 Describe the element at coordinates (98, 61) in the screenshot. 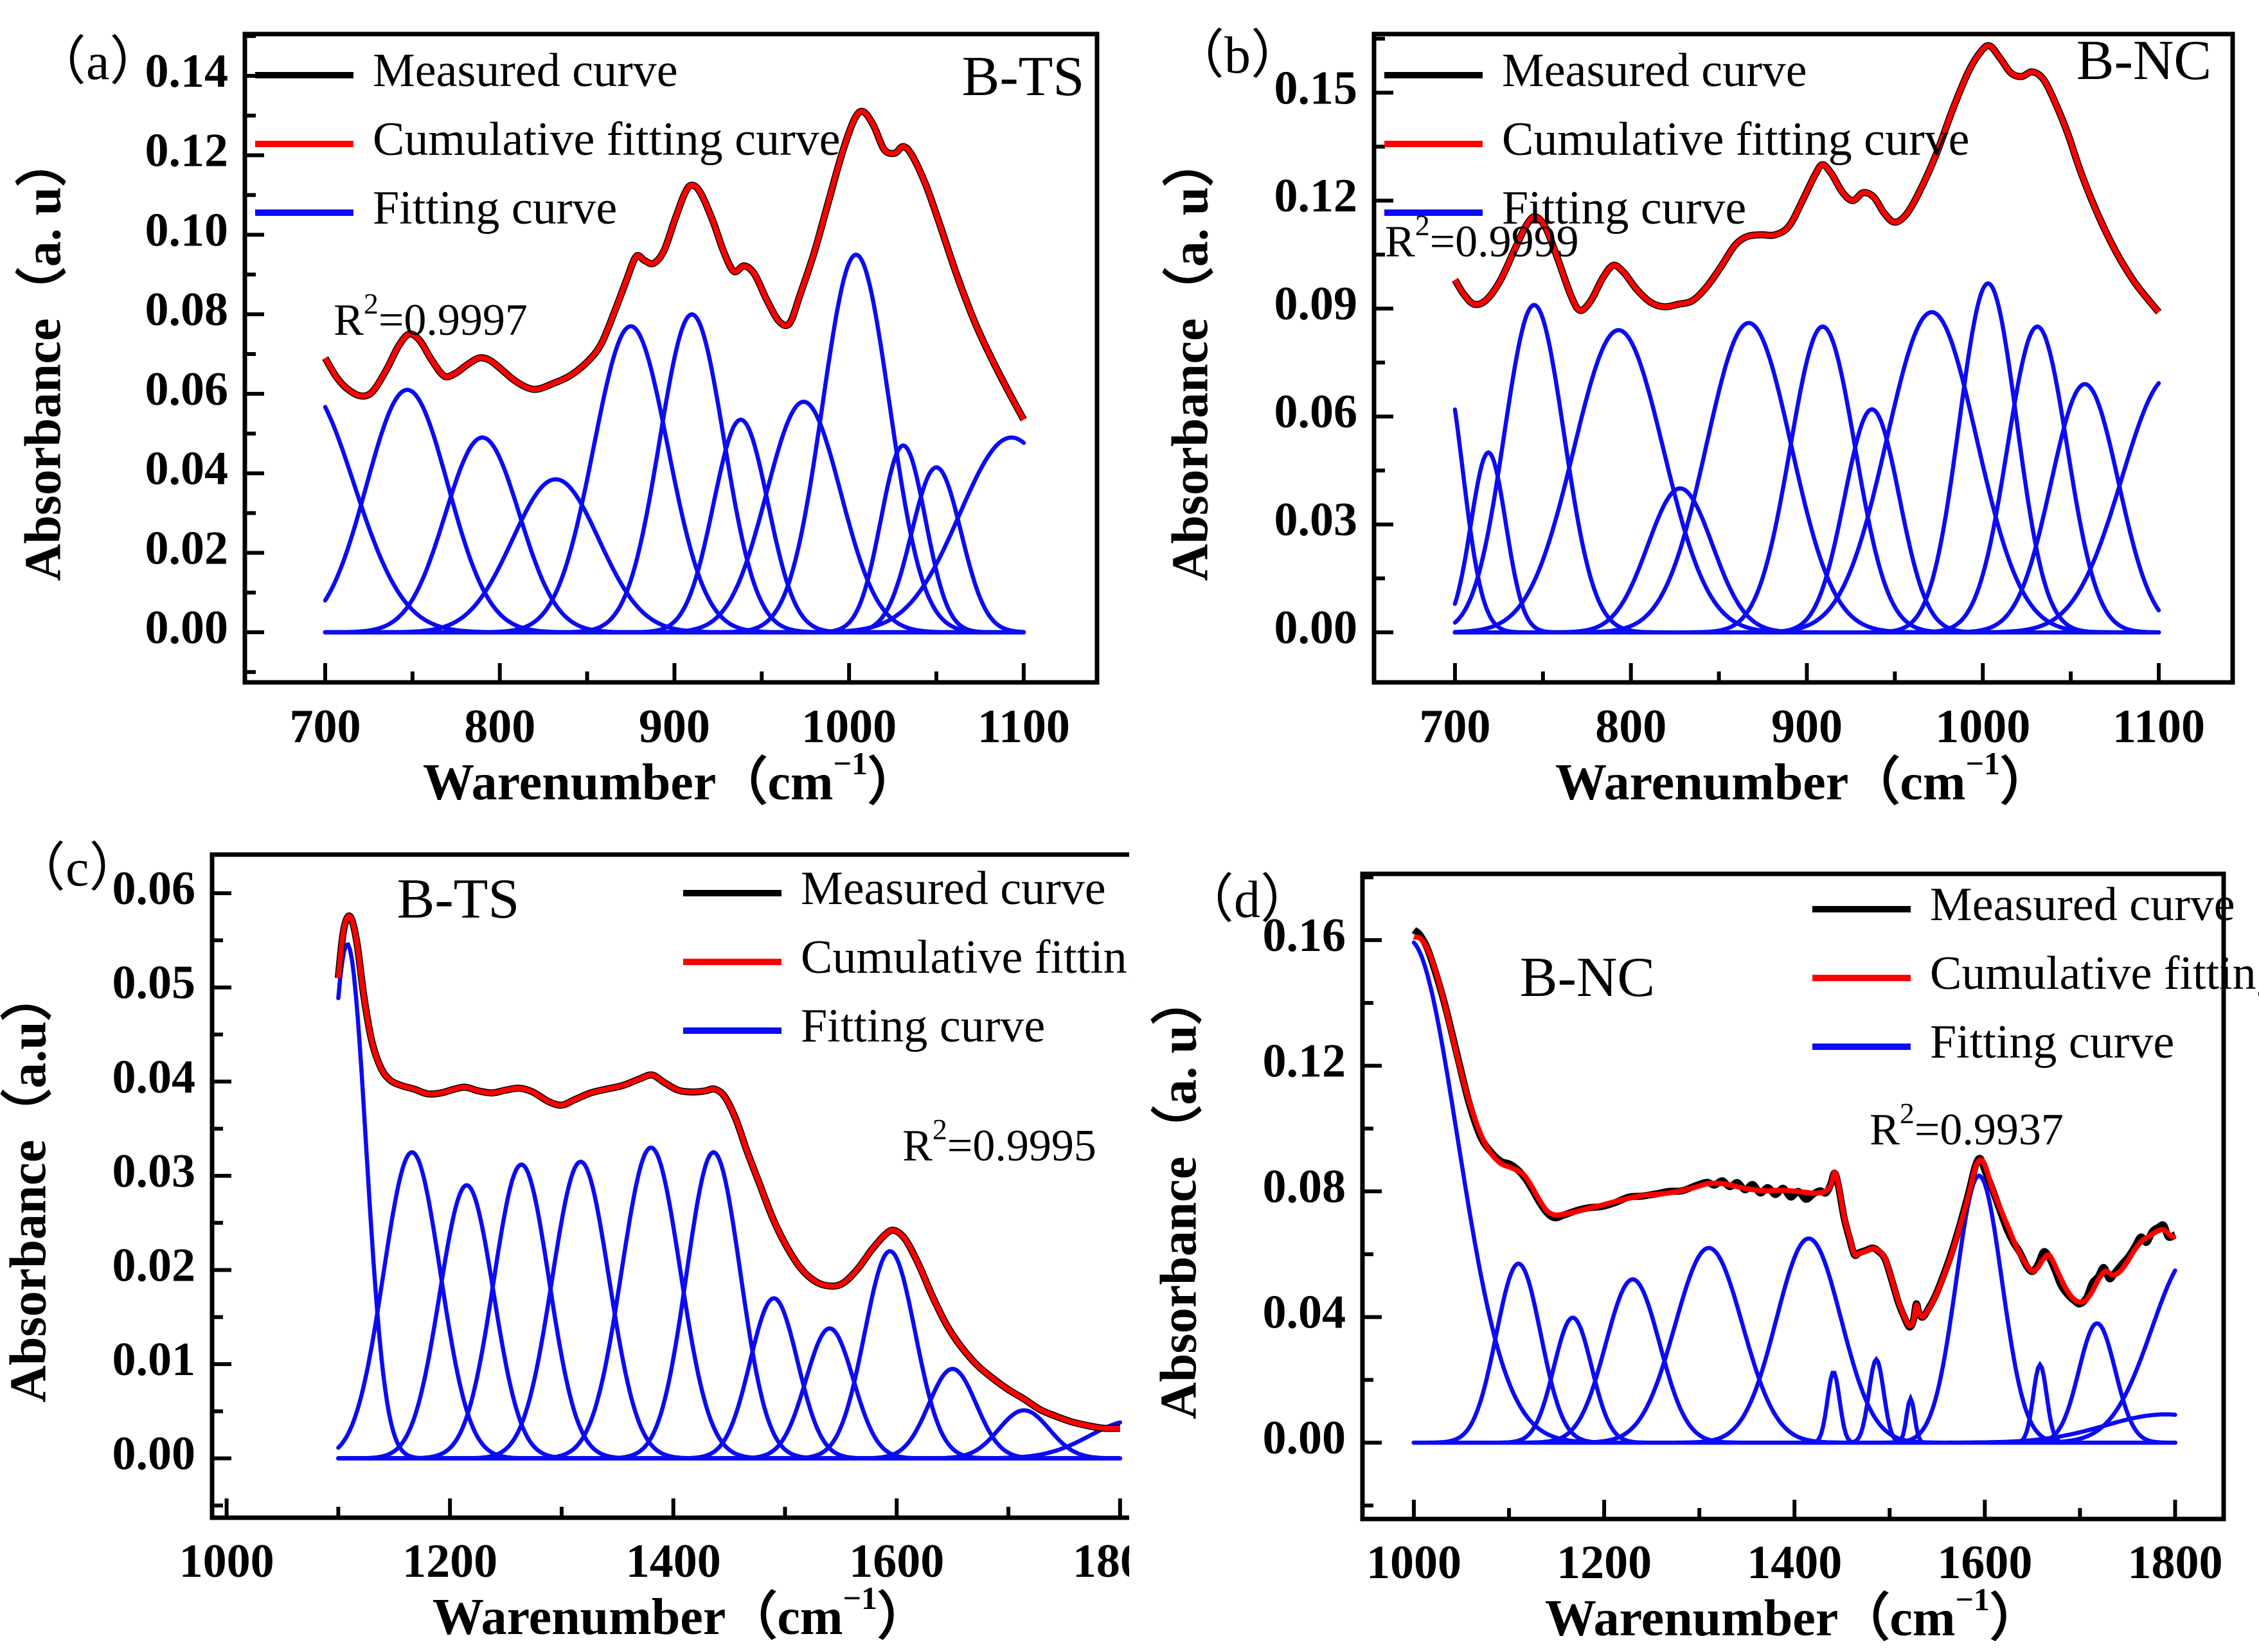

I see `panel-letter-a: （a）` at that location.